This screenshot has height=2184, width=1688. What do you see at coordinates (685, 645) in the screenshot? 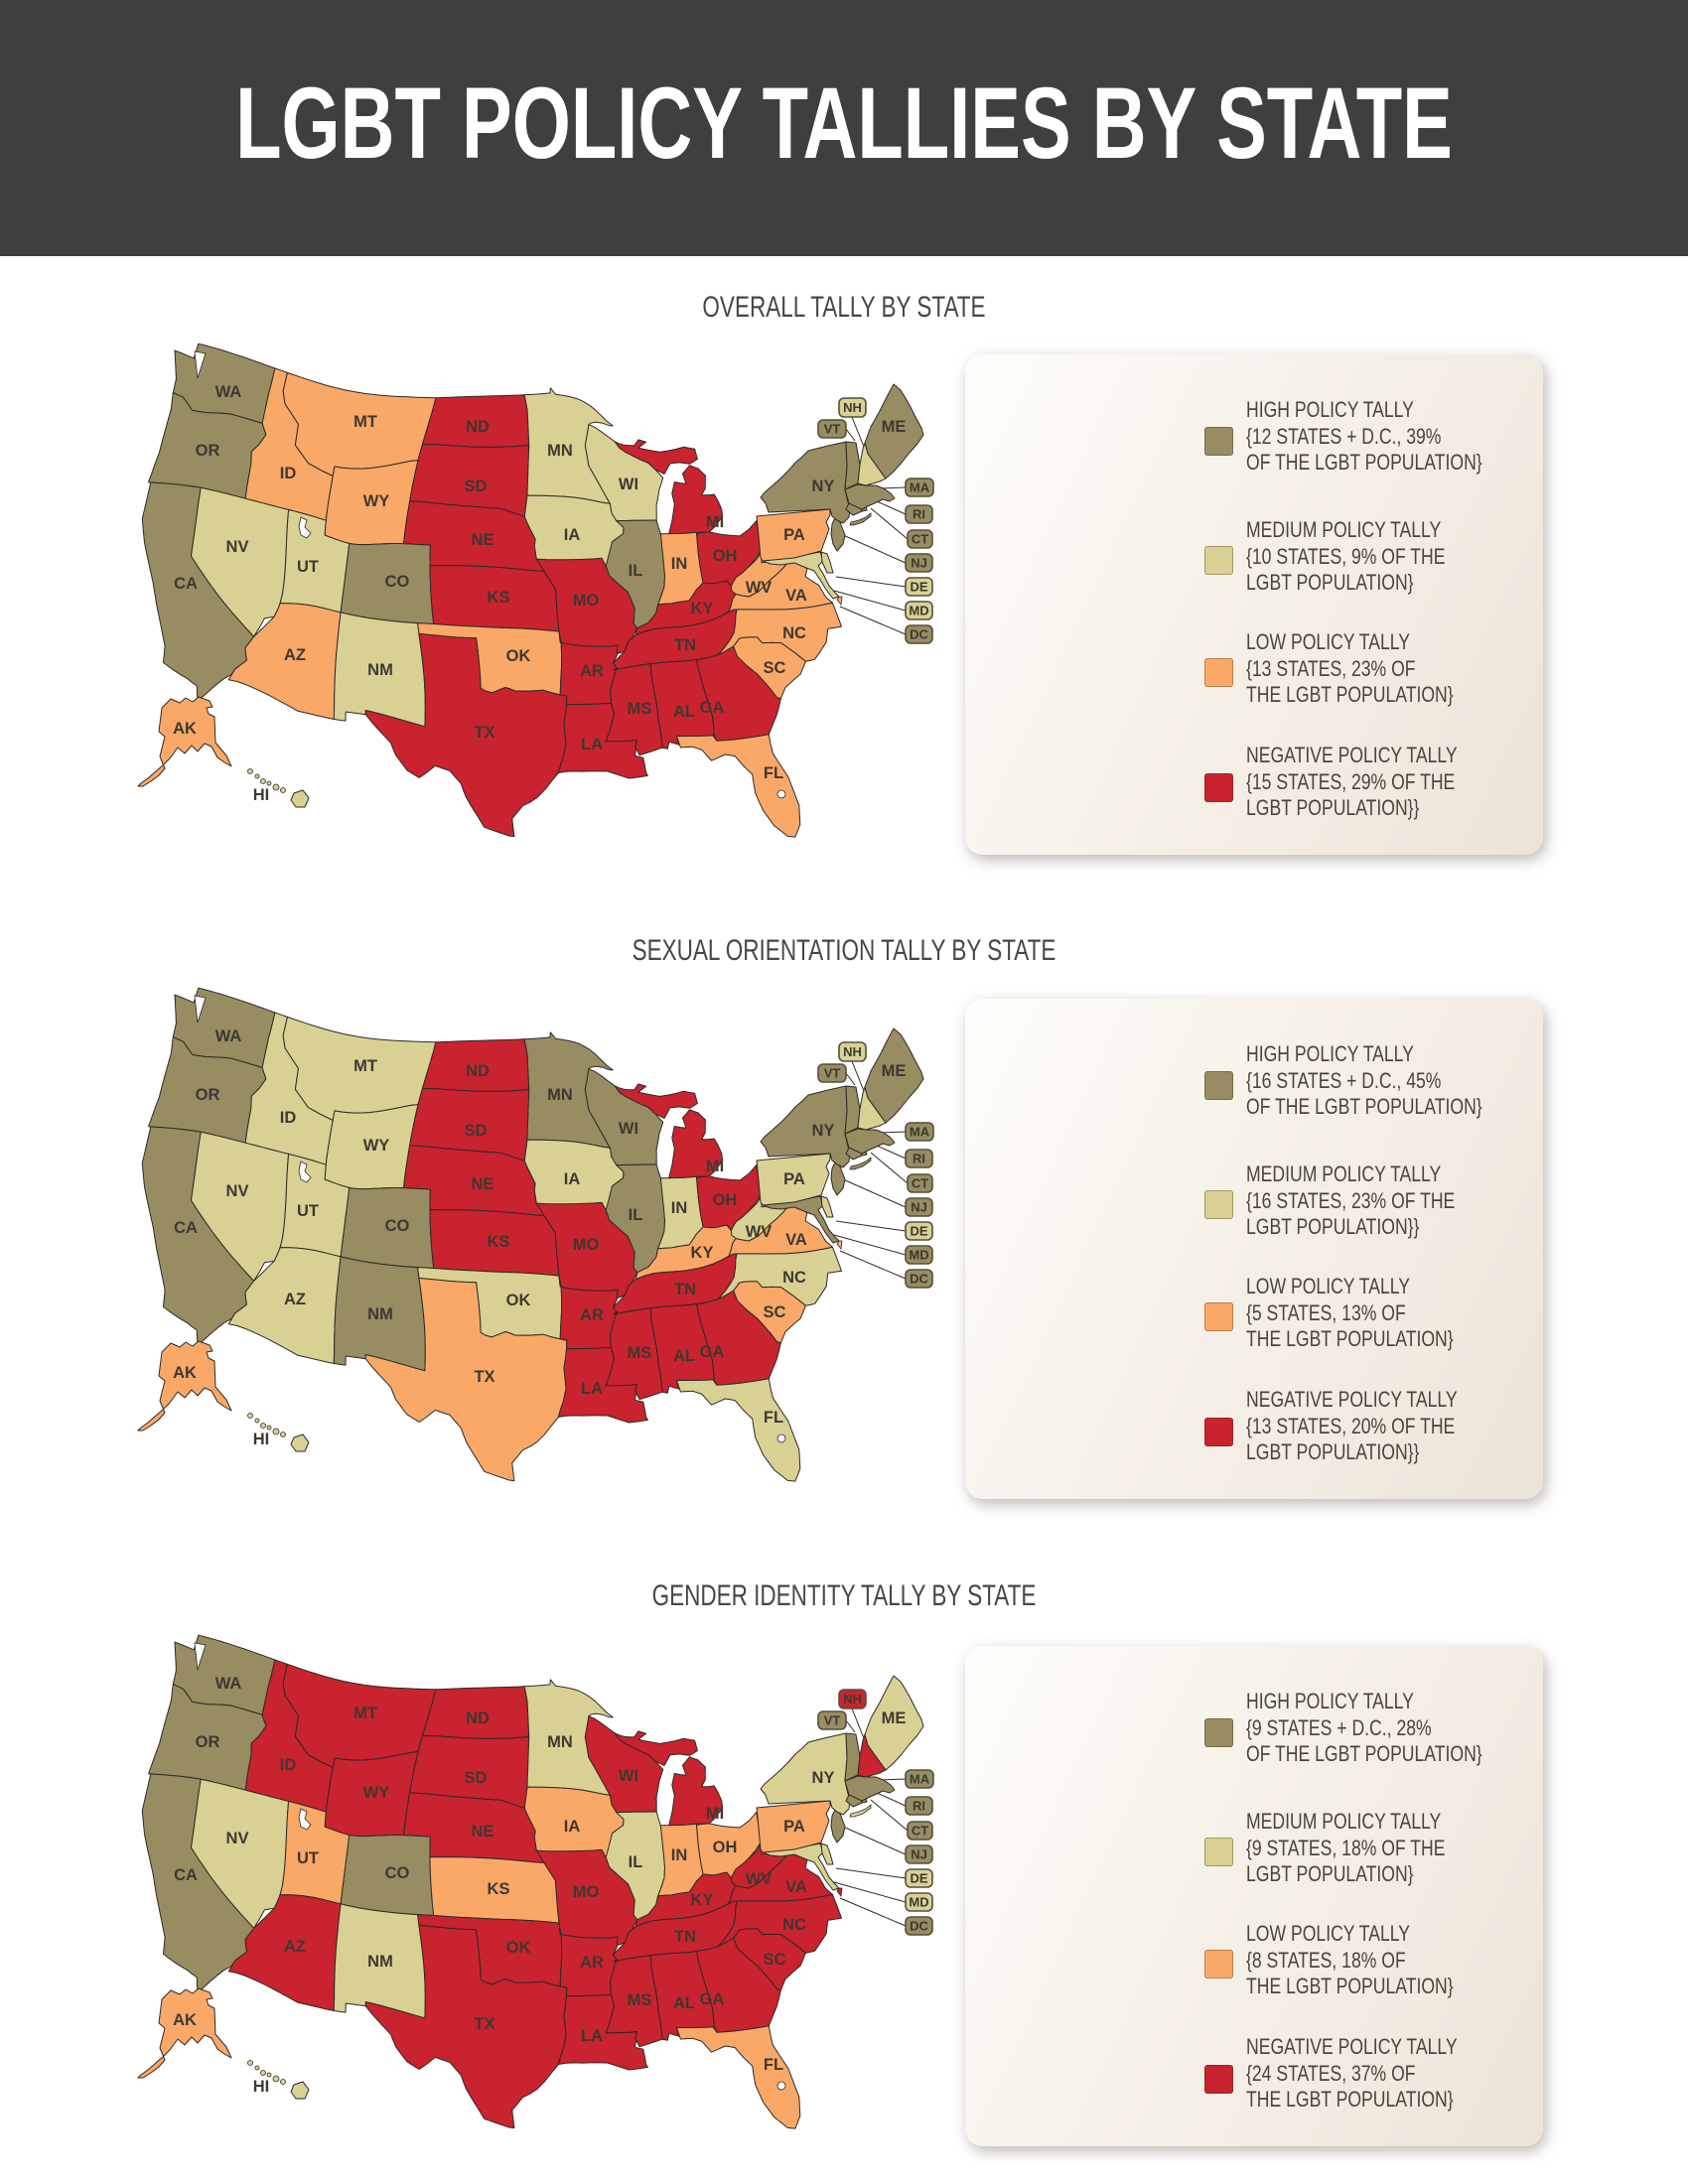
I see `svg-text: TN` at bounding box center [685, 645].